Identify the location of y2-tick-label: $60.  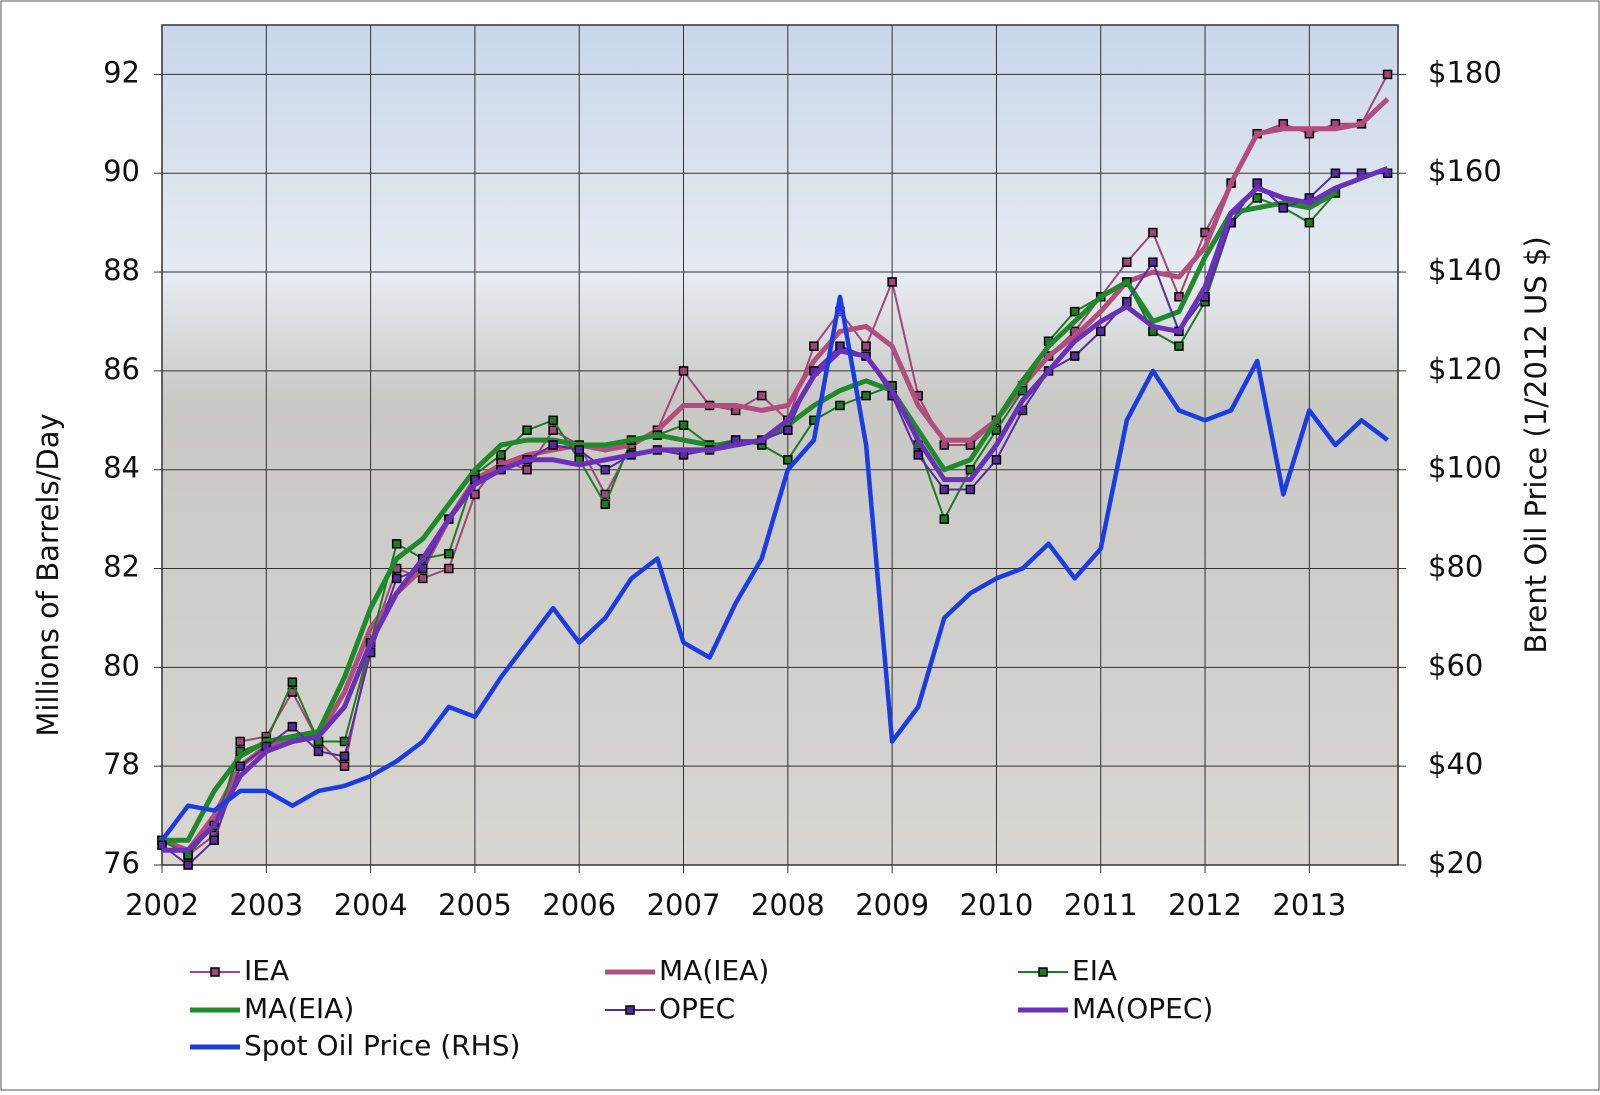
(1455, 665).